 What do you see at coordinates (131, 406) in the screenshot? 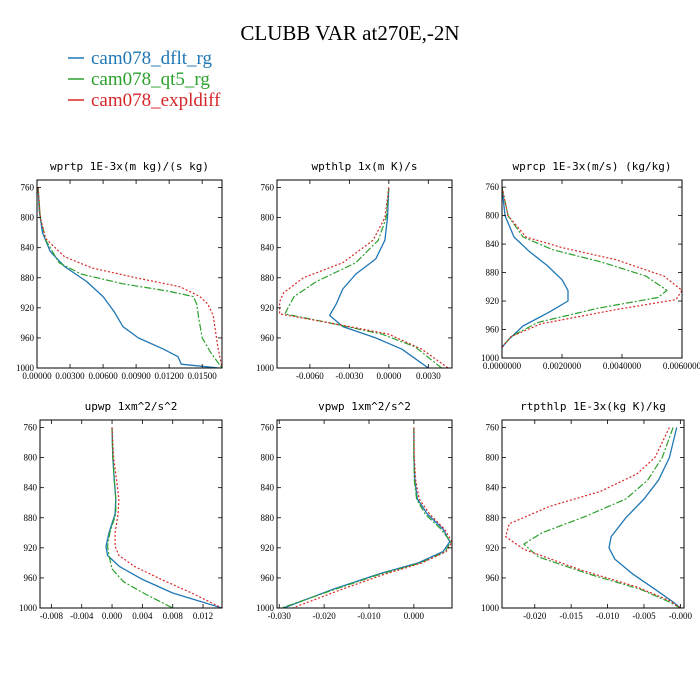
I see `upwp-title: upwp 1xm^2/s^2` at bounding box center [131, 406].